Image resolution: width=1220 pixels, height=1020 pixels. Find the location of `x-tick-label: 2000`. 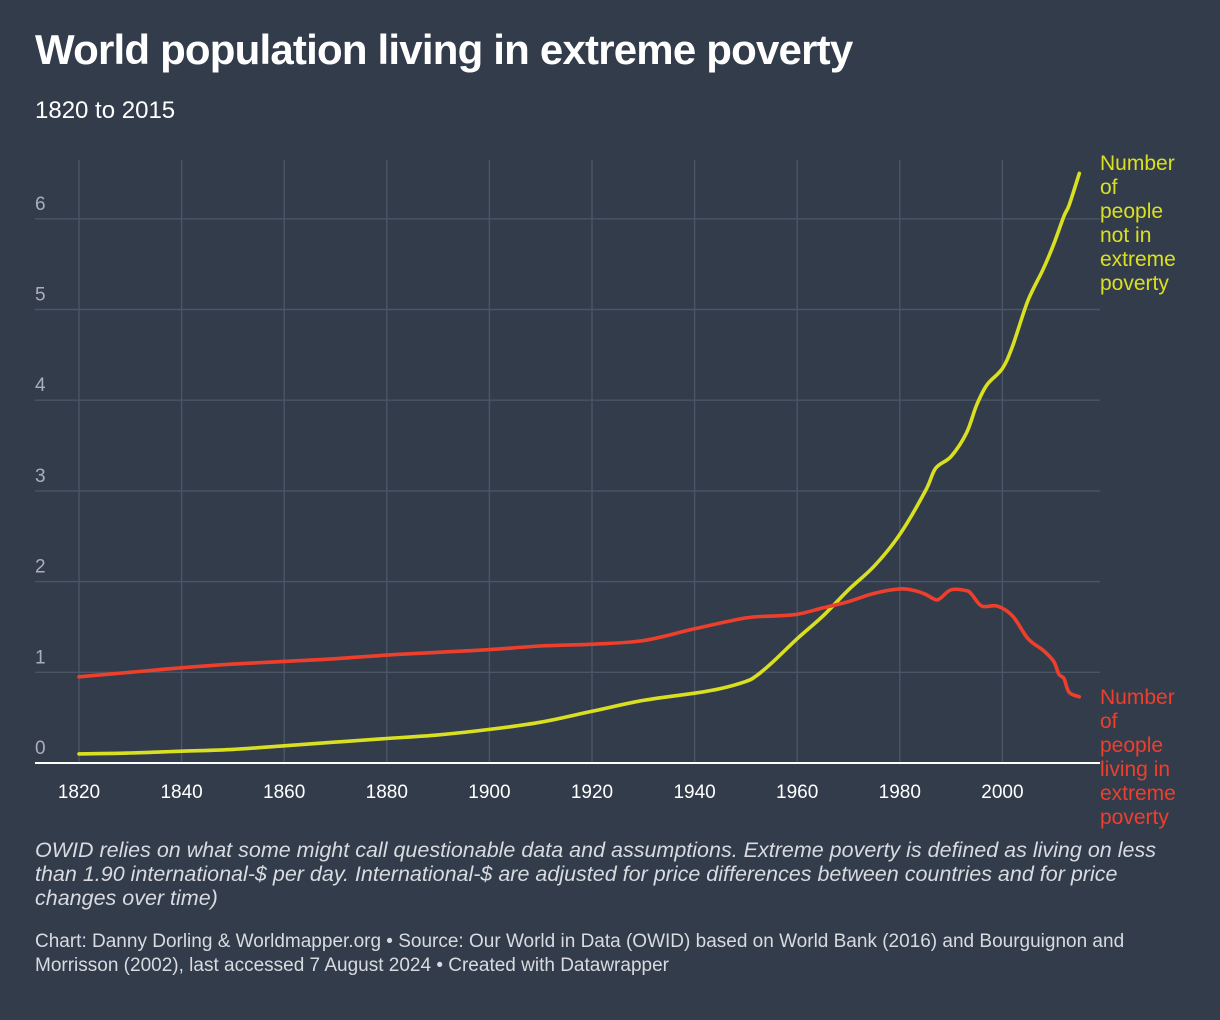

x-tick-label: 2000 is located at coordinates (1002, 792).